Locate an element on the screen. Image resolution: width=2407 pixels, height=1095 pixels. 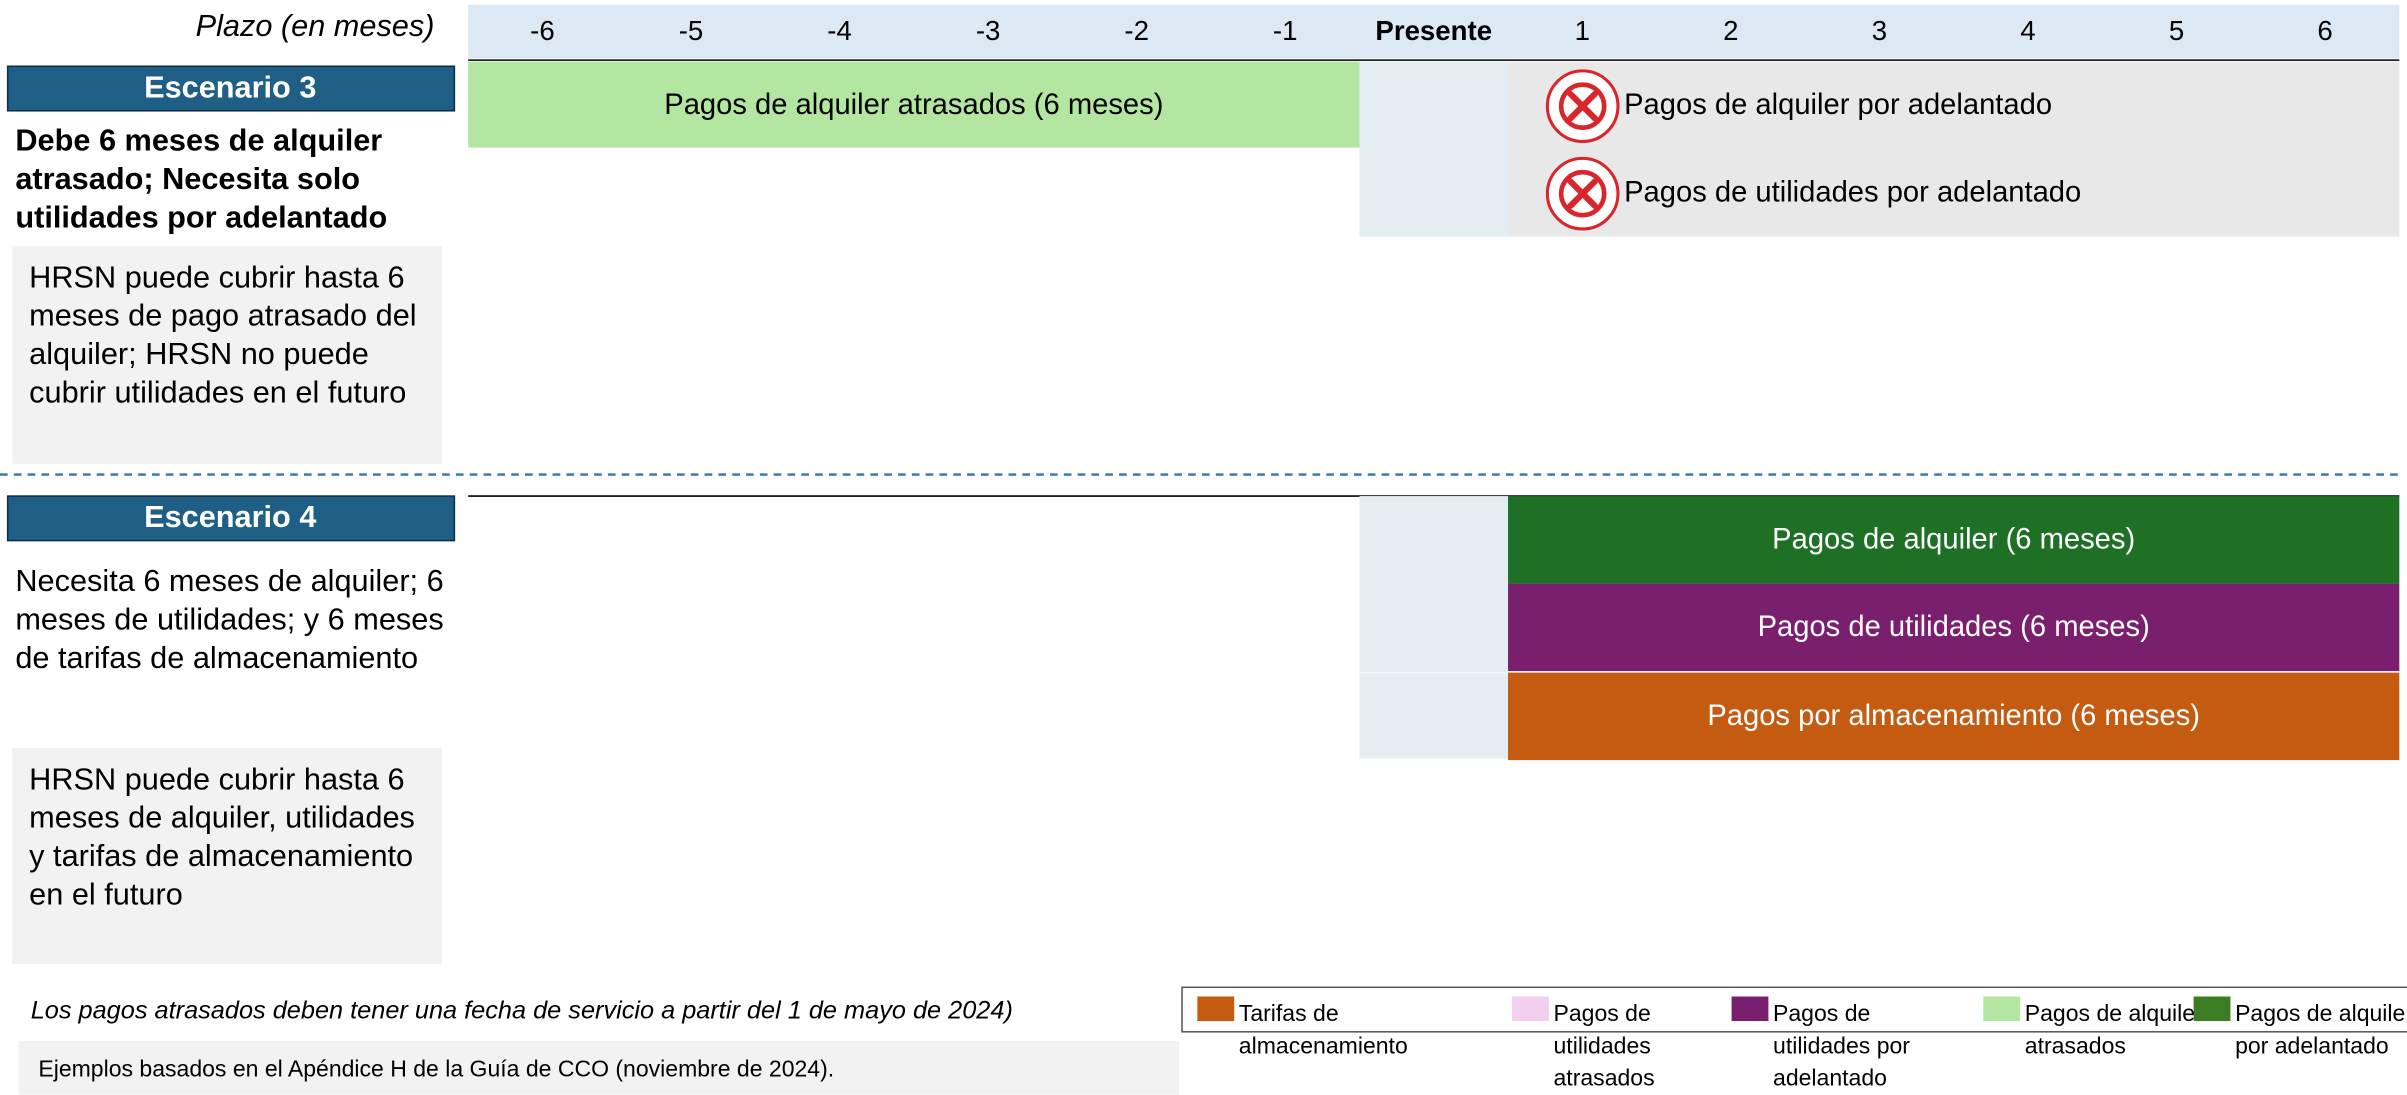
denied-area is located at coordinates (1954, 149).